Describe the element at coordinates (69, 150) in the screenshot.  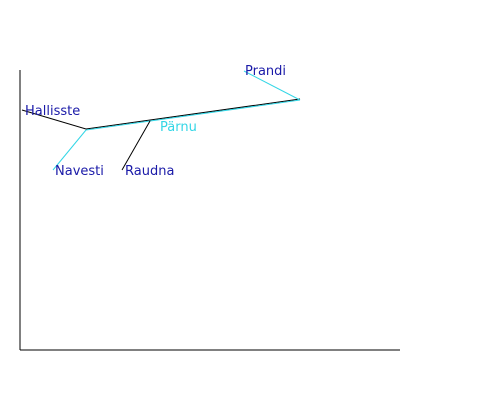
I see `edge-navesti` at that location.